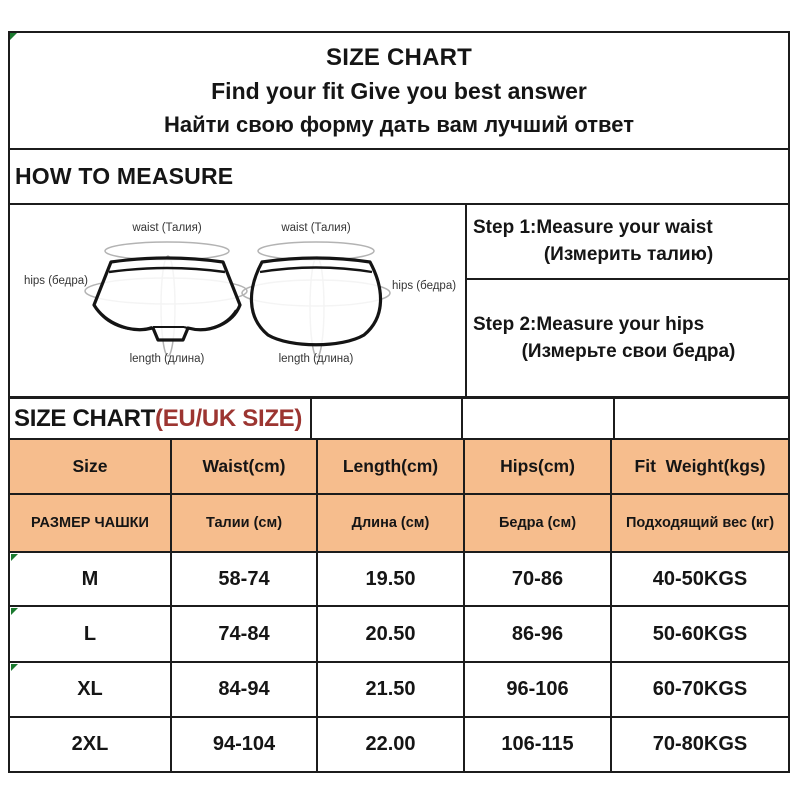  What do you see at coordinates (316, 270) in the screenshot?
I see `right-waistband-line` at bounding box center [316, 270].